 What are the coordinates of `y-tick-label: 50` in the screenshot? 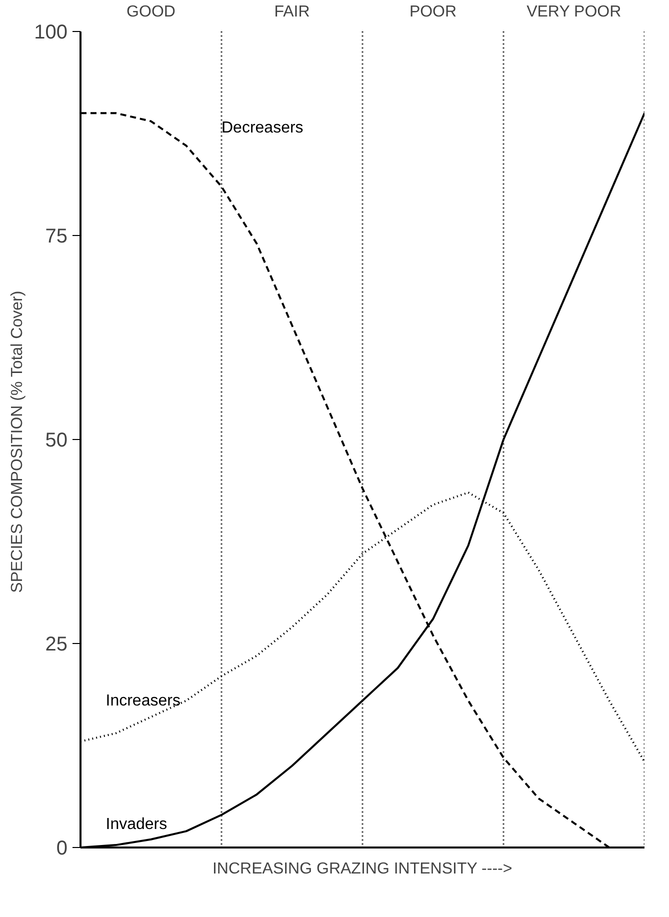 It's located at (56, 441).